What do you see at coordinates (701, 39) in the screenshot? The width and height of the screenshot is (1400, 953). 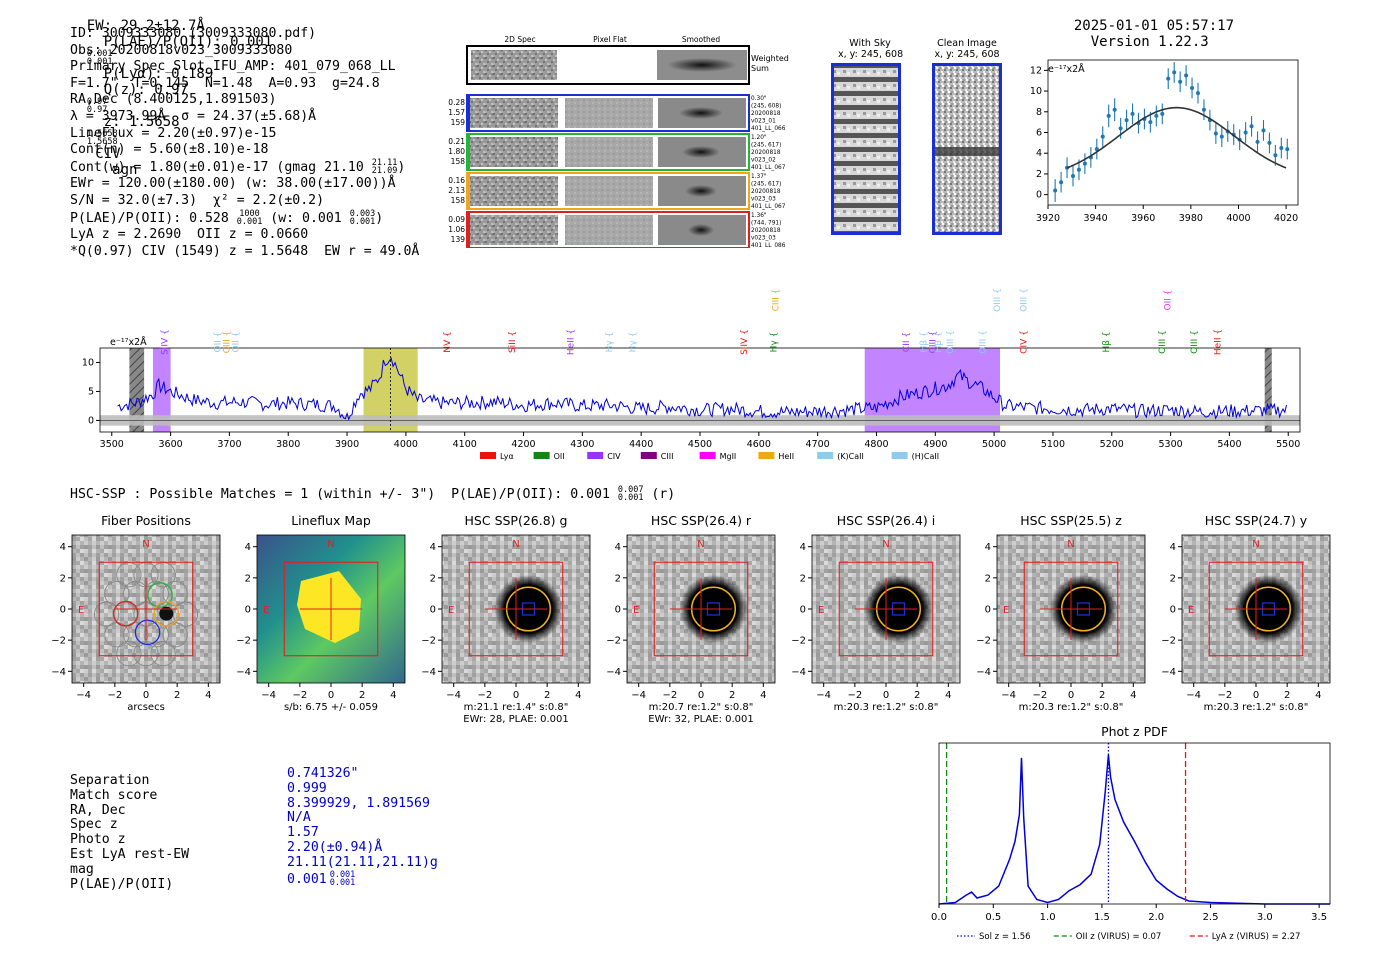 I see `col-smoothed: Smoothed` at bounding box center [701, 39].